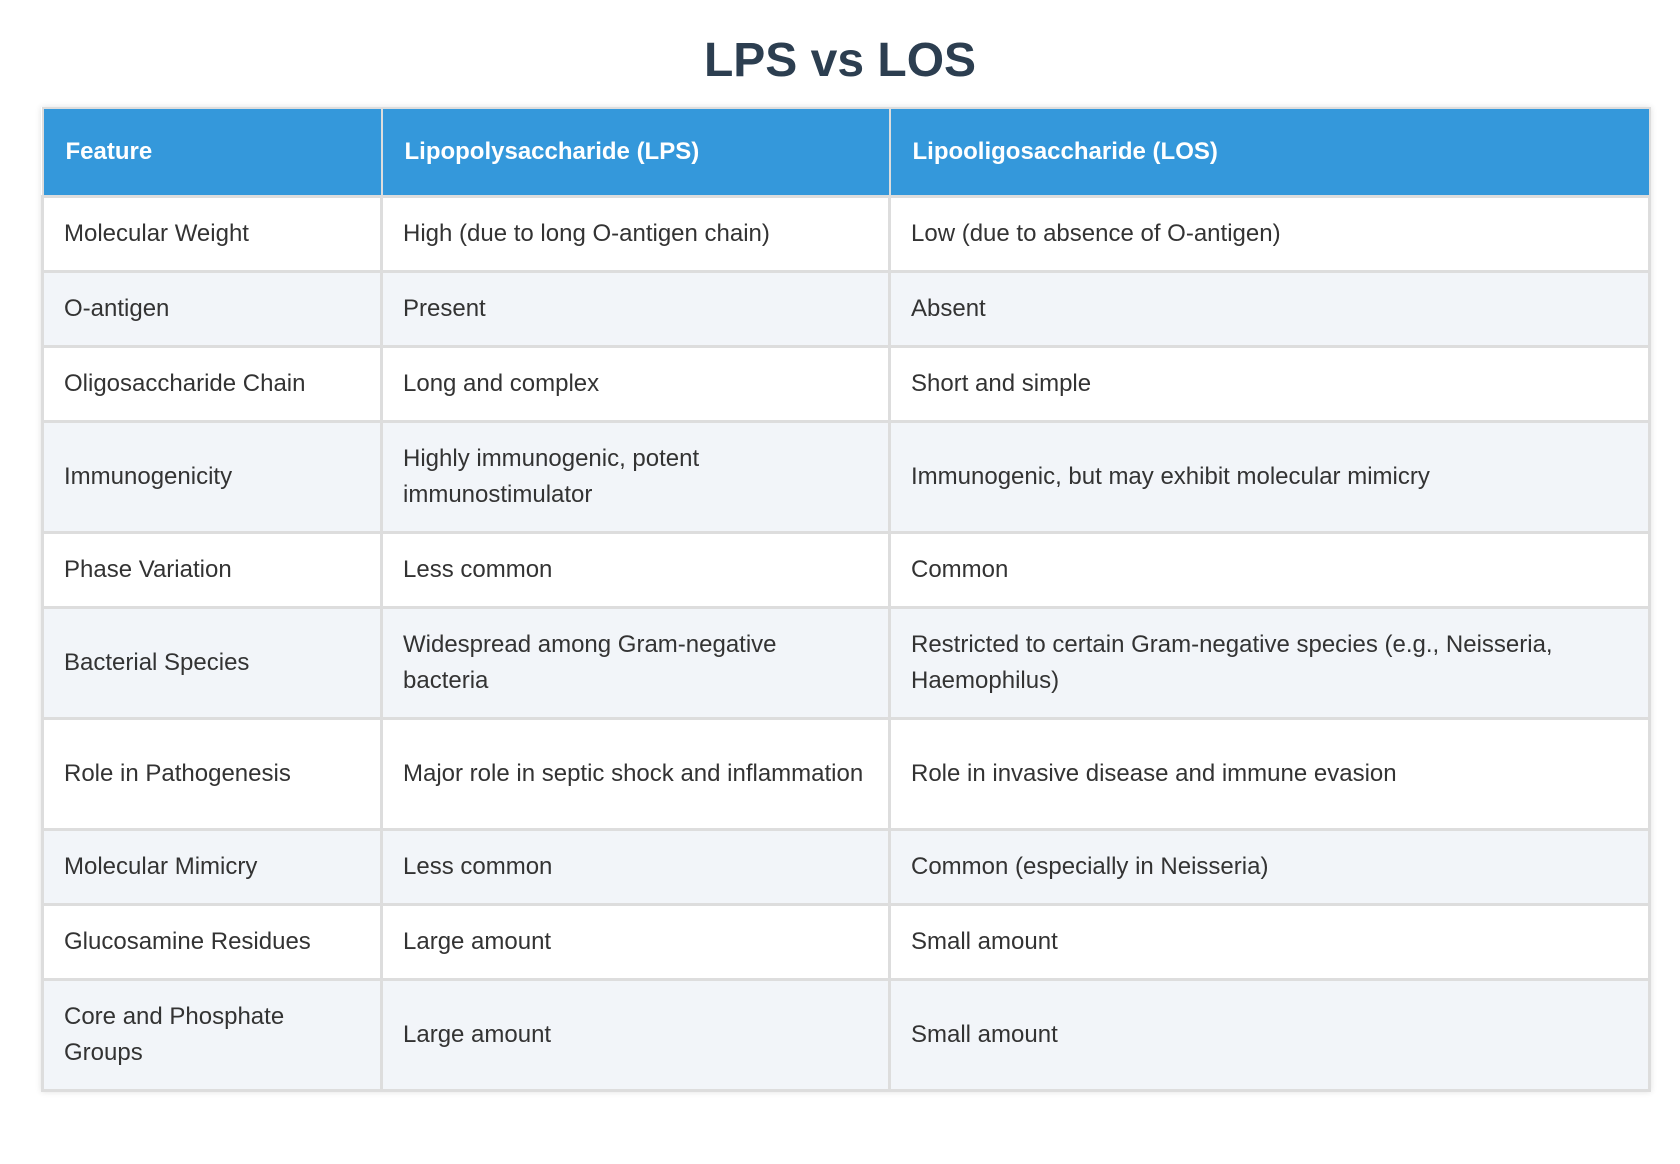 The height and width of the screenshot is (1164, 1680). I want to click on cell-feature: Phase Variation, so click(212, 570).